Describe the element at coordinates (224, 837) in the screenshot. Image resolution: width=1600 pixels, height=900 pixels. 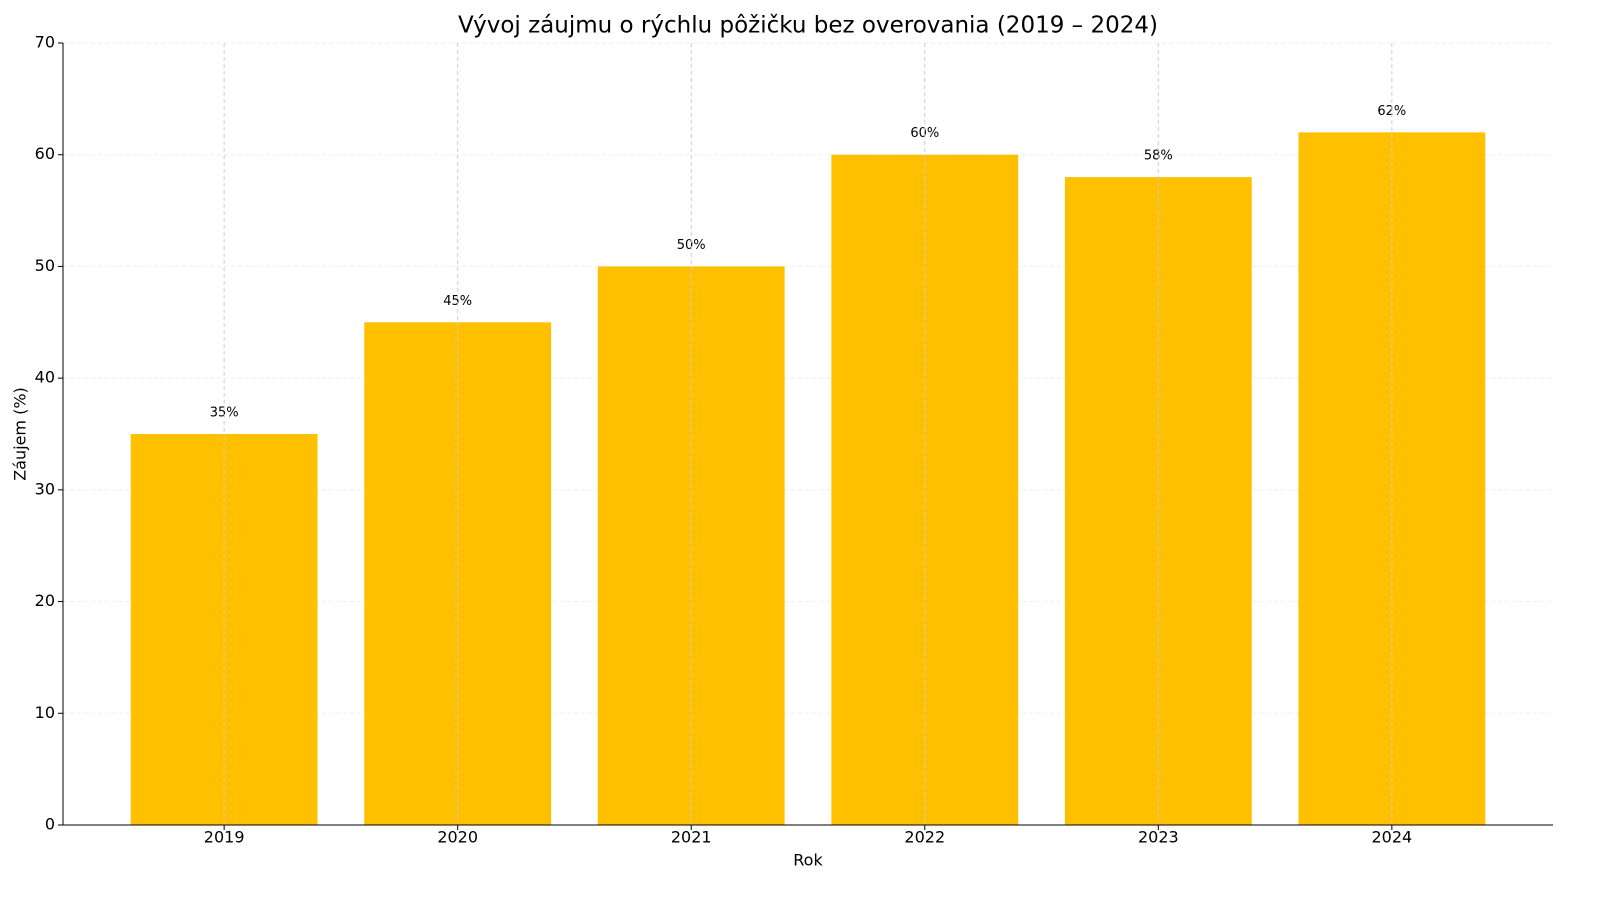
I see `x-tick-label: 2019` at that location.